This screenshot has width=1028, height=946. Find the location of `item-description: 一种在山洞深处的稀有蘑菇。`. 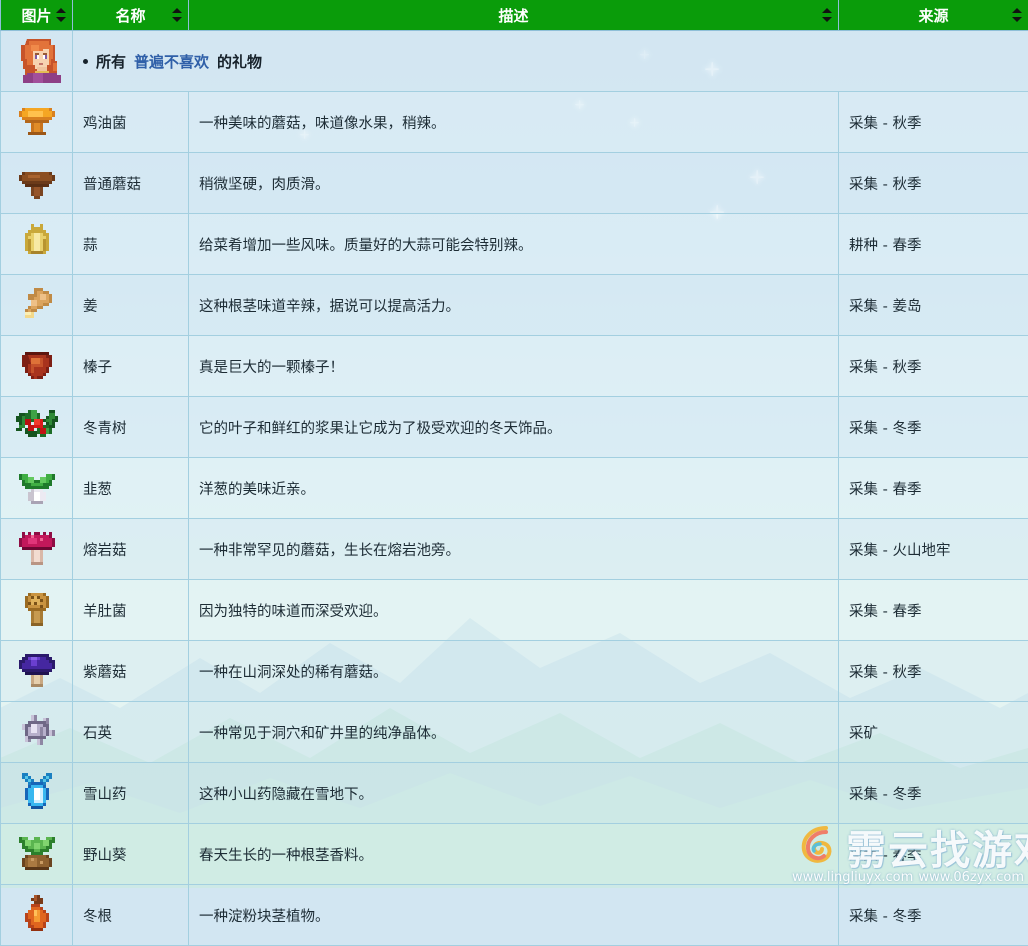

item-description: 一种在山洞深处的稀有蘑菇。 is located at coordinates (514, 671).